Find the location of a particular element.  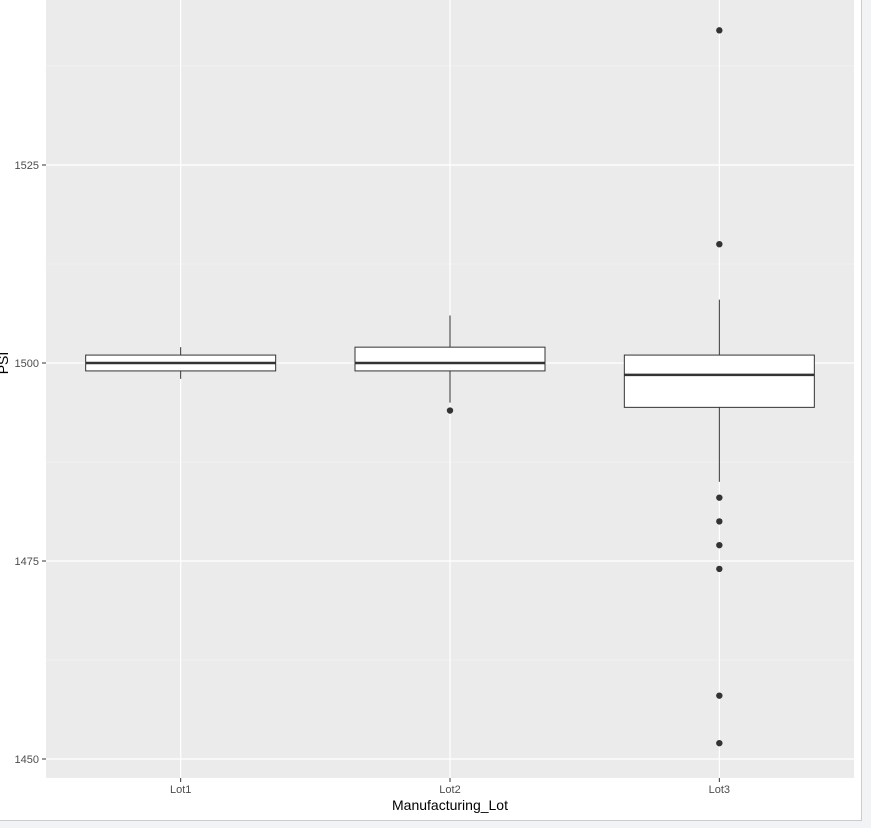

y-tick-label: 1500 is located at coordinates (27, 364).